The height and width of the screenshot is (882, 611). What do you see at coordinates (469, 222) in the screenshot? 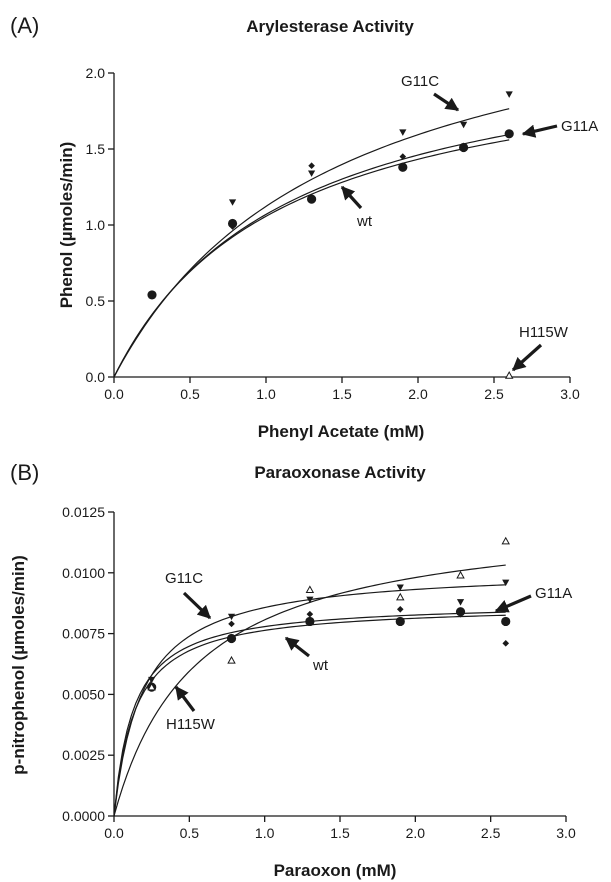
I see `panel-a-annotations: G11C G11A wt H115W` at bounding box center [469, 222].